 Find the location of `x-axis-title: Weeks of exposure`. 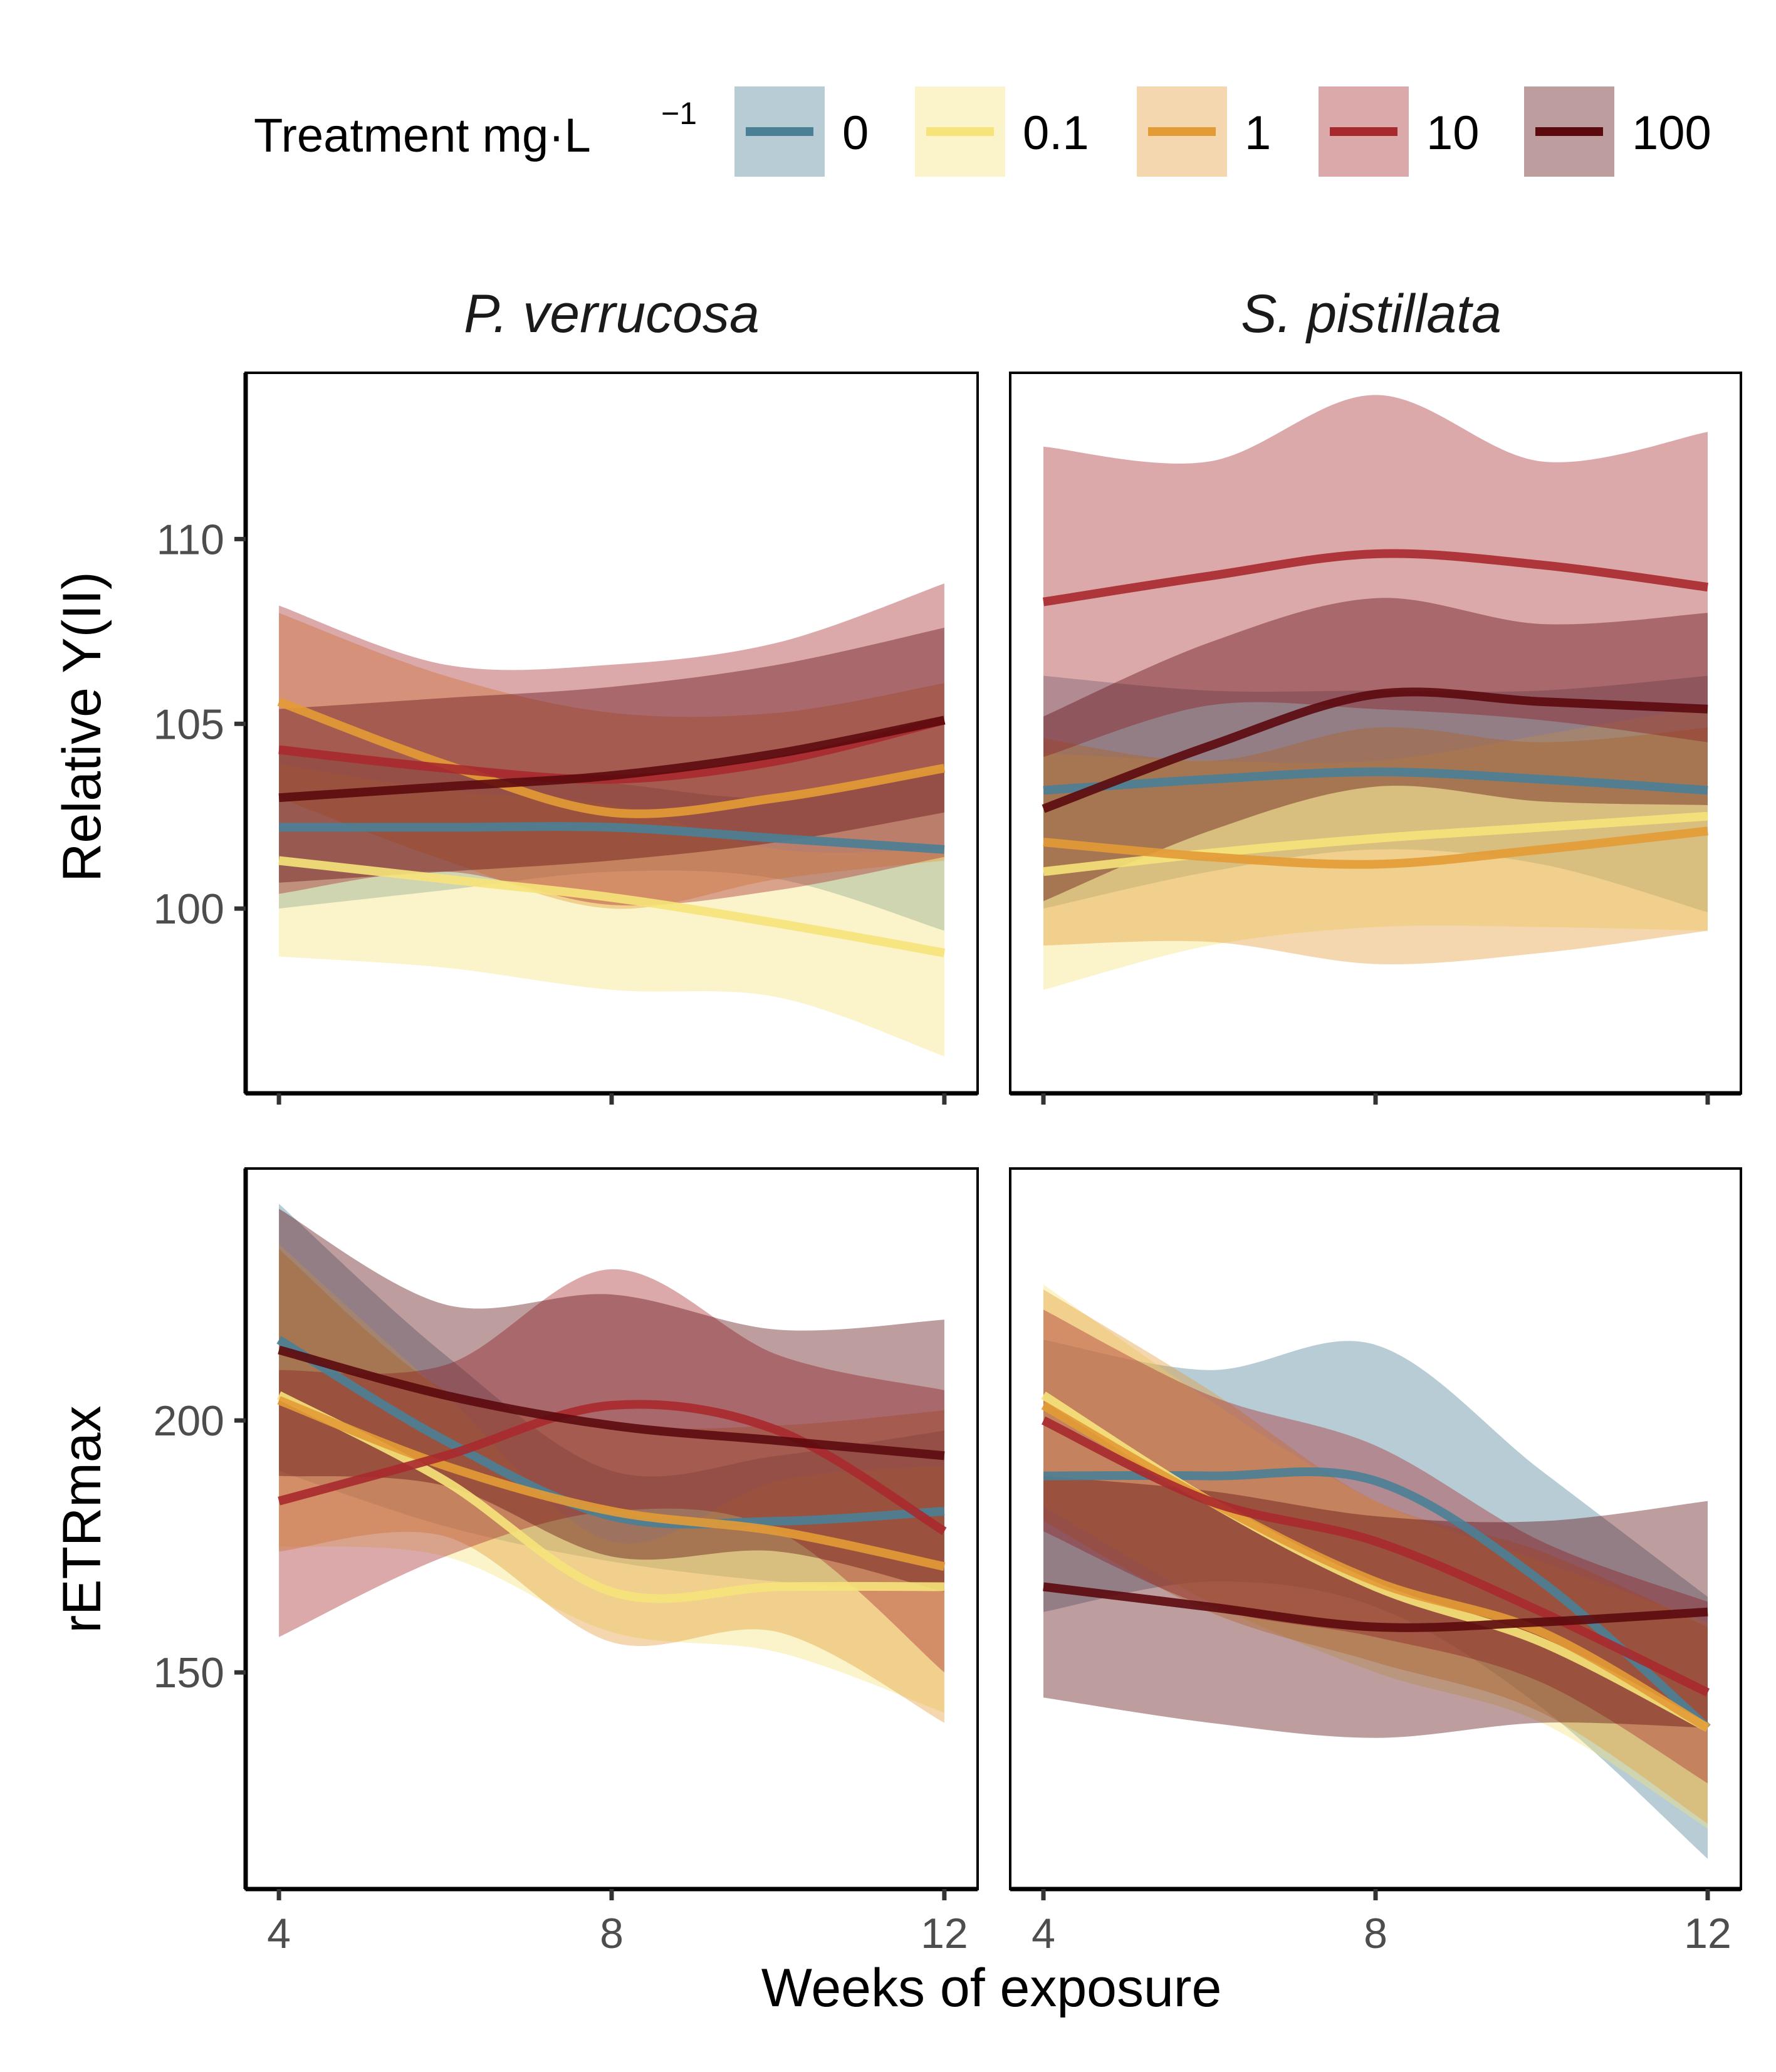

x-axis-title: Weeks of exposure is located at coordinates (991, 1988).